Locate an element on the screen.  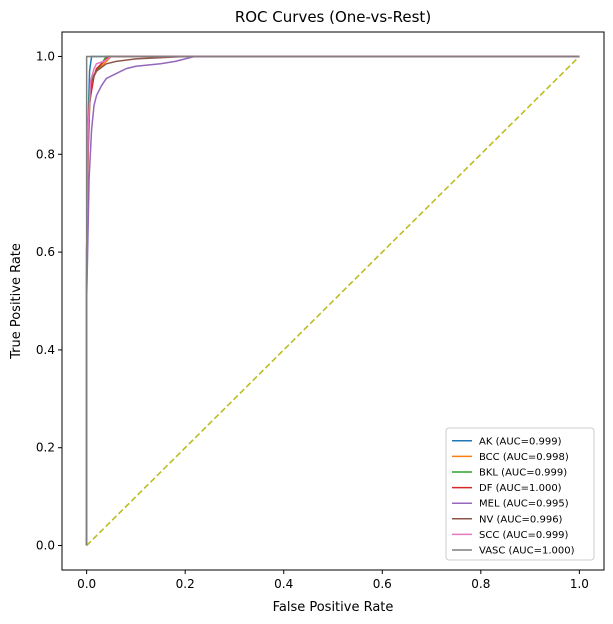
legend-box is located at coordinates (520, 494).